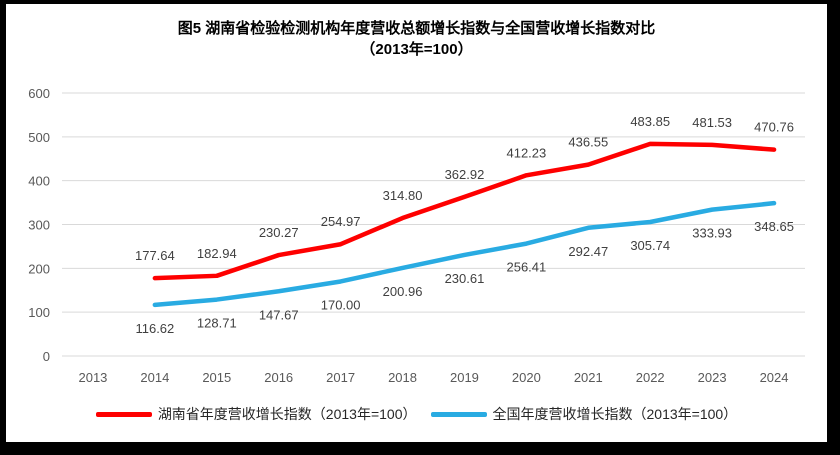 The width and height of the screenshot is (840, 455). Describe the element at coordinates (39, 312) in the screenshot. I see `y-tick-label-100: 100` at that location.